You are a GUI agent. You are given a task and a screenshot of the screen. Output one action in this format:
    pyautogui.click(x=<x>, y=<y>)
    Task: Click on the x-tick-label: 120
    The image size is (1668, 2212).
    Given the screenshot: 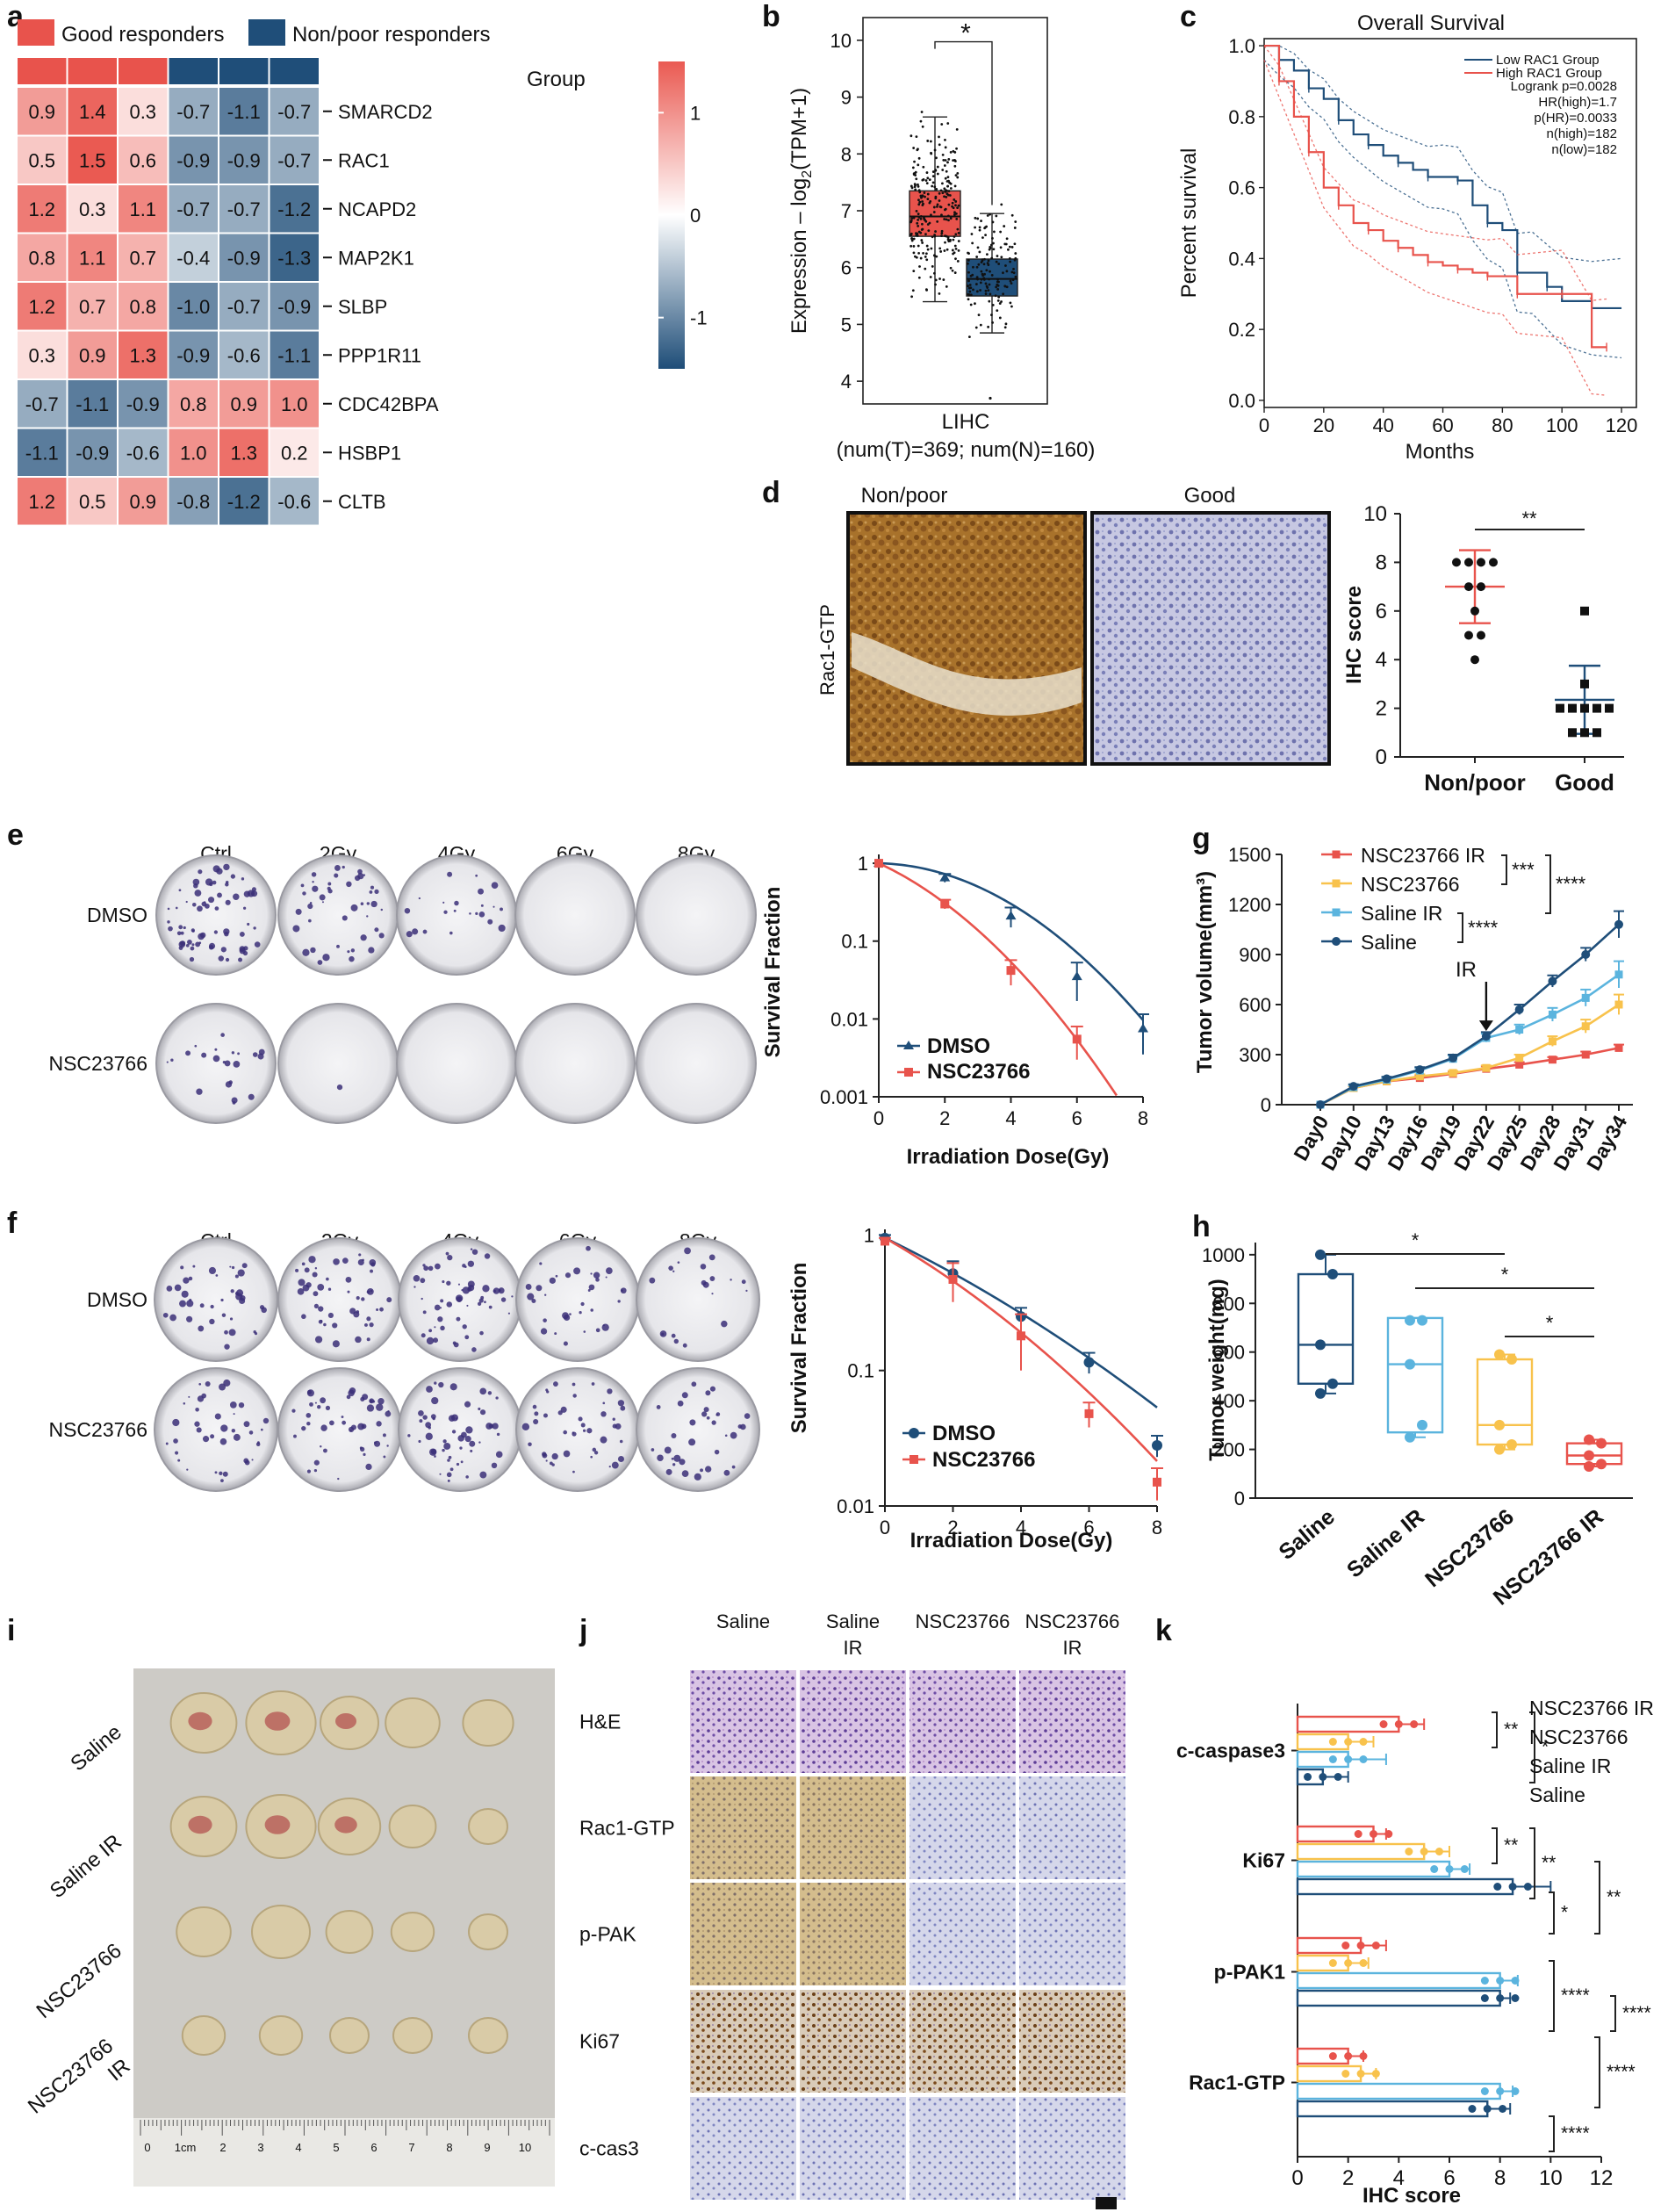 What is the action you would take?
    pyautogui.click(x=1622, y=425)
    